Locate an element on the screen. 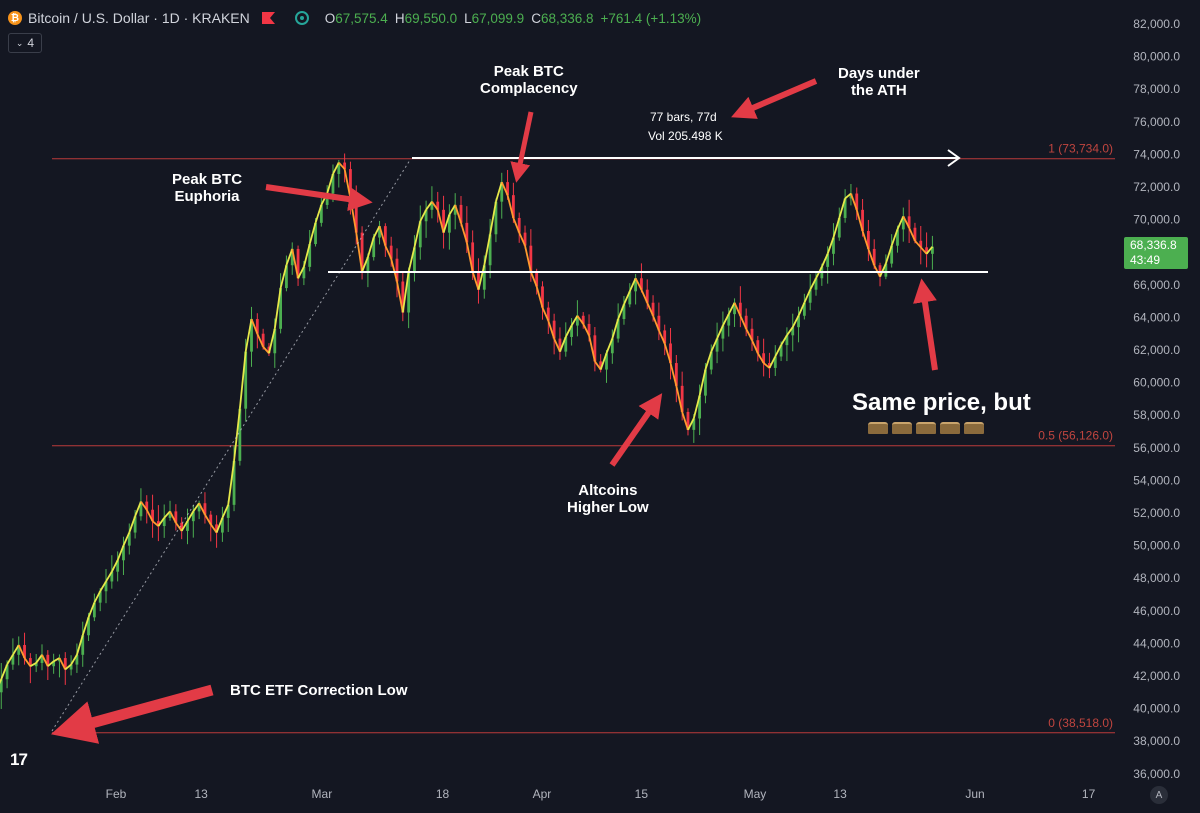 This screenshot has height=813, width=1200. collapse-indicators-button: ⌄ 4 is located at coordinates (25, 43).